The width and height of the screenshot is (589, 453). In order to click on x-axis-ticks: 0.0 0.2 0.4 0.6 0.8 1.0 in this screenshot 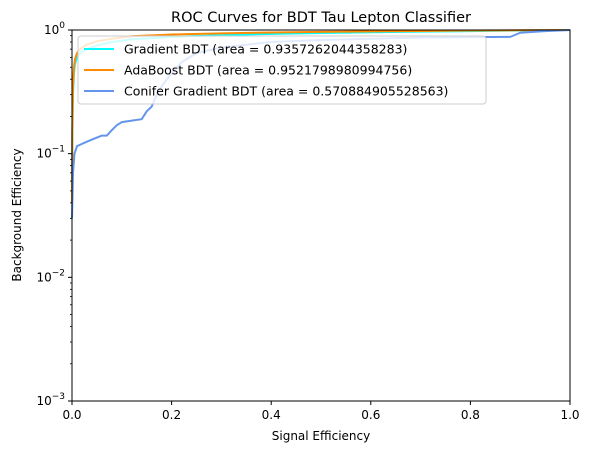, I will do `click(321, 411)`.